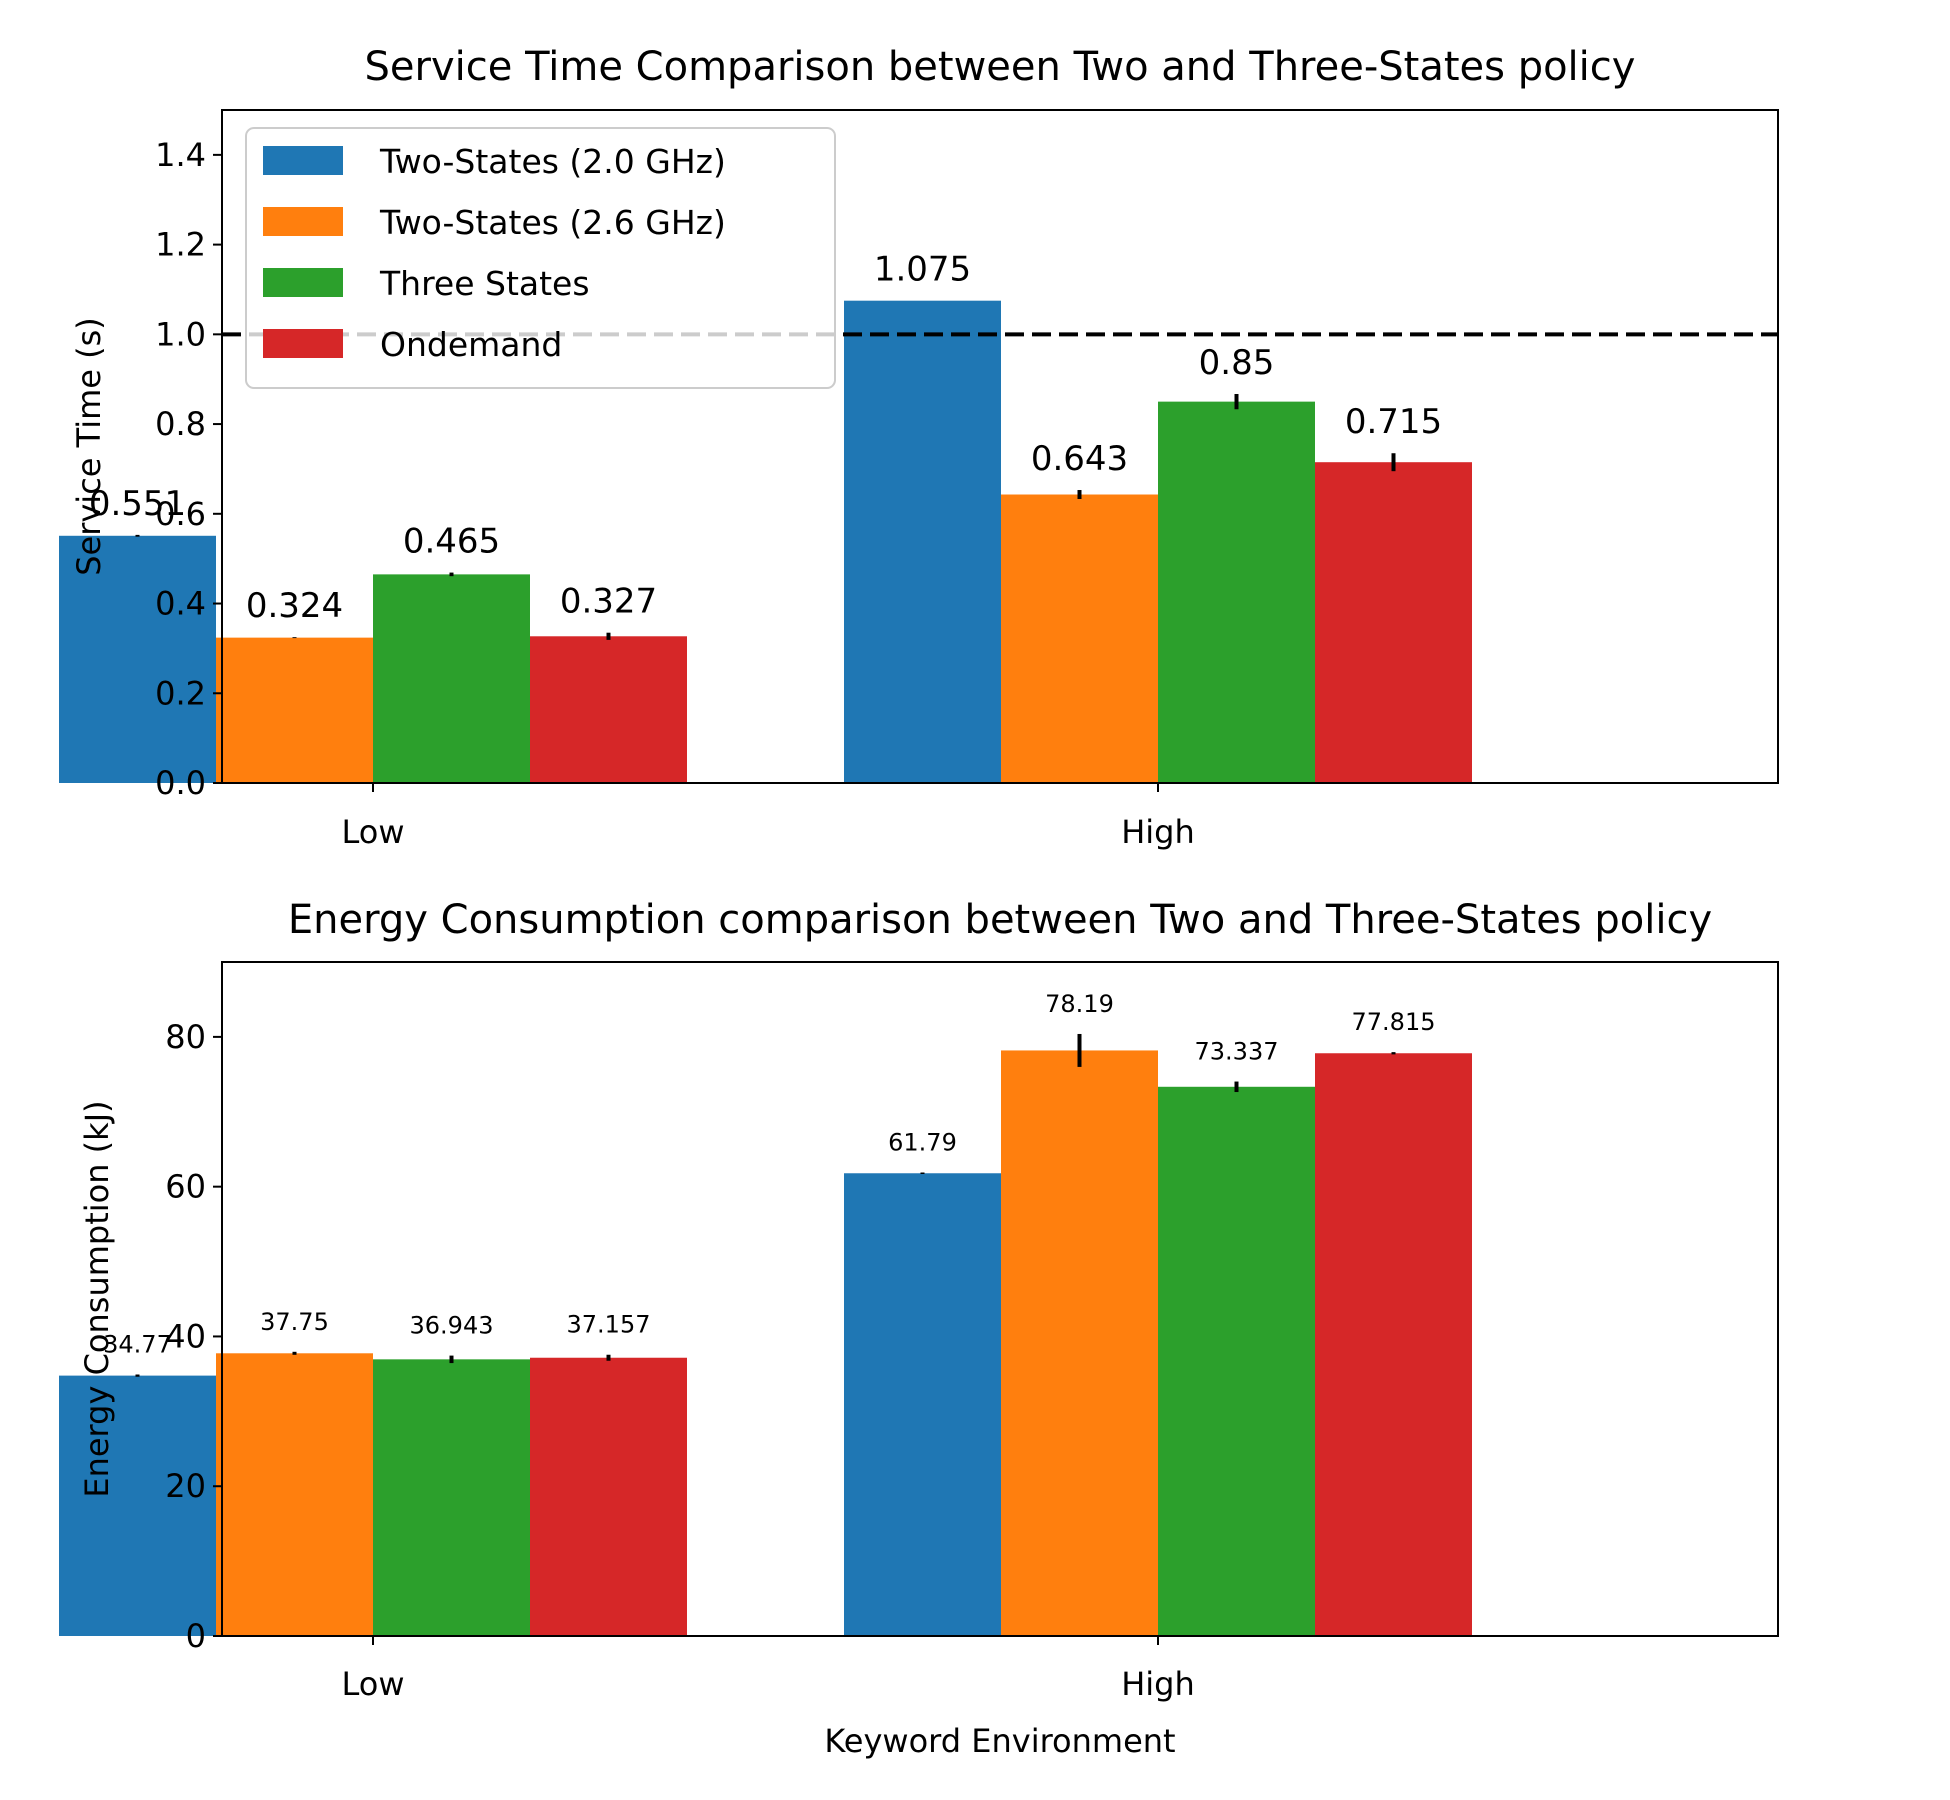 This screenshot has width=1950, height=1800. What do you see at coordinates (1393, 422) in the screenshot?
I see `data-label: 0.715` at bounding box center [1393, 422].